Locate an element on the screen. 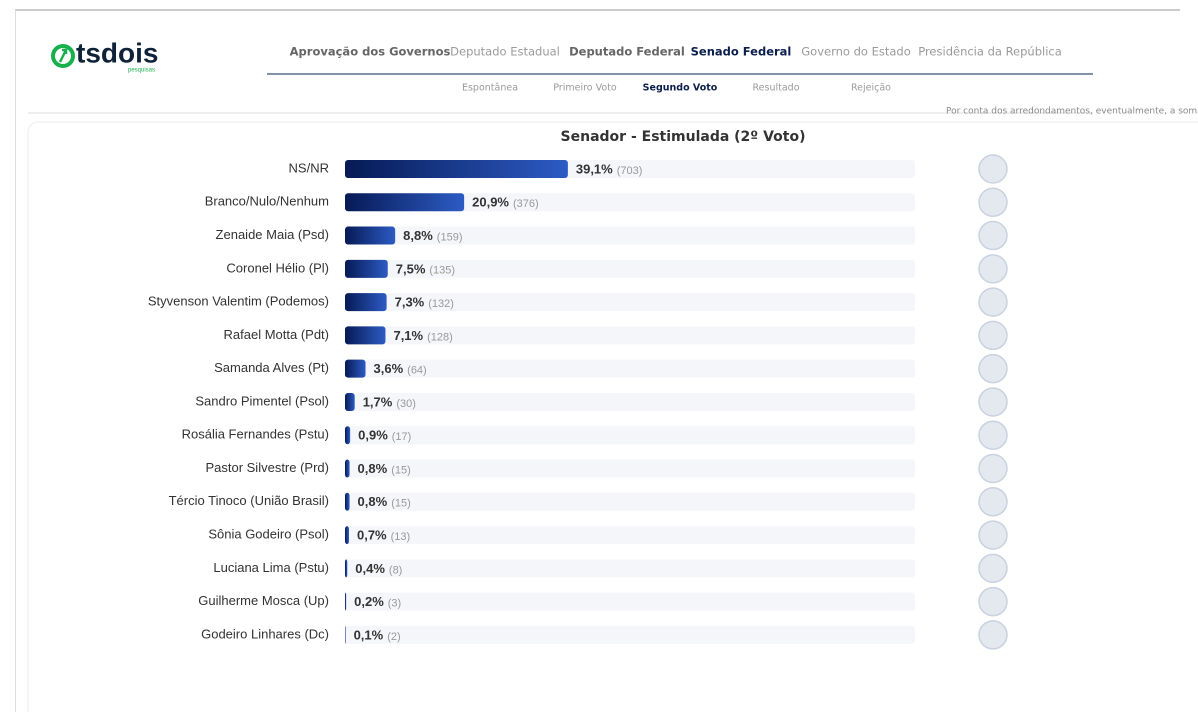  value-label: 0,7% is located at coordinates (372, 535).